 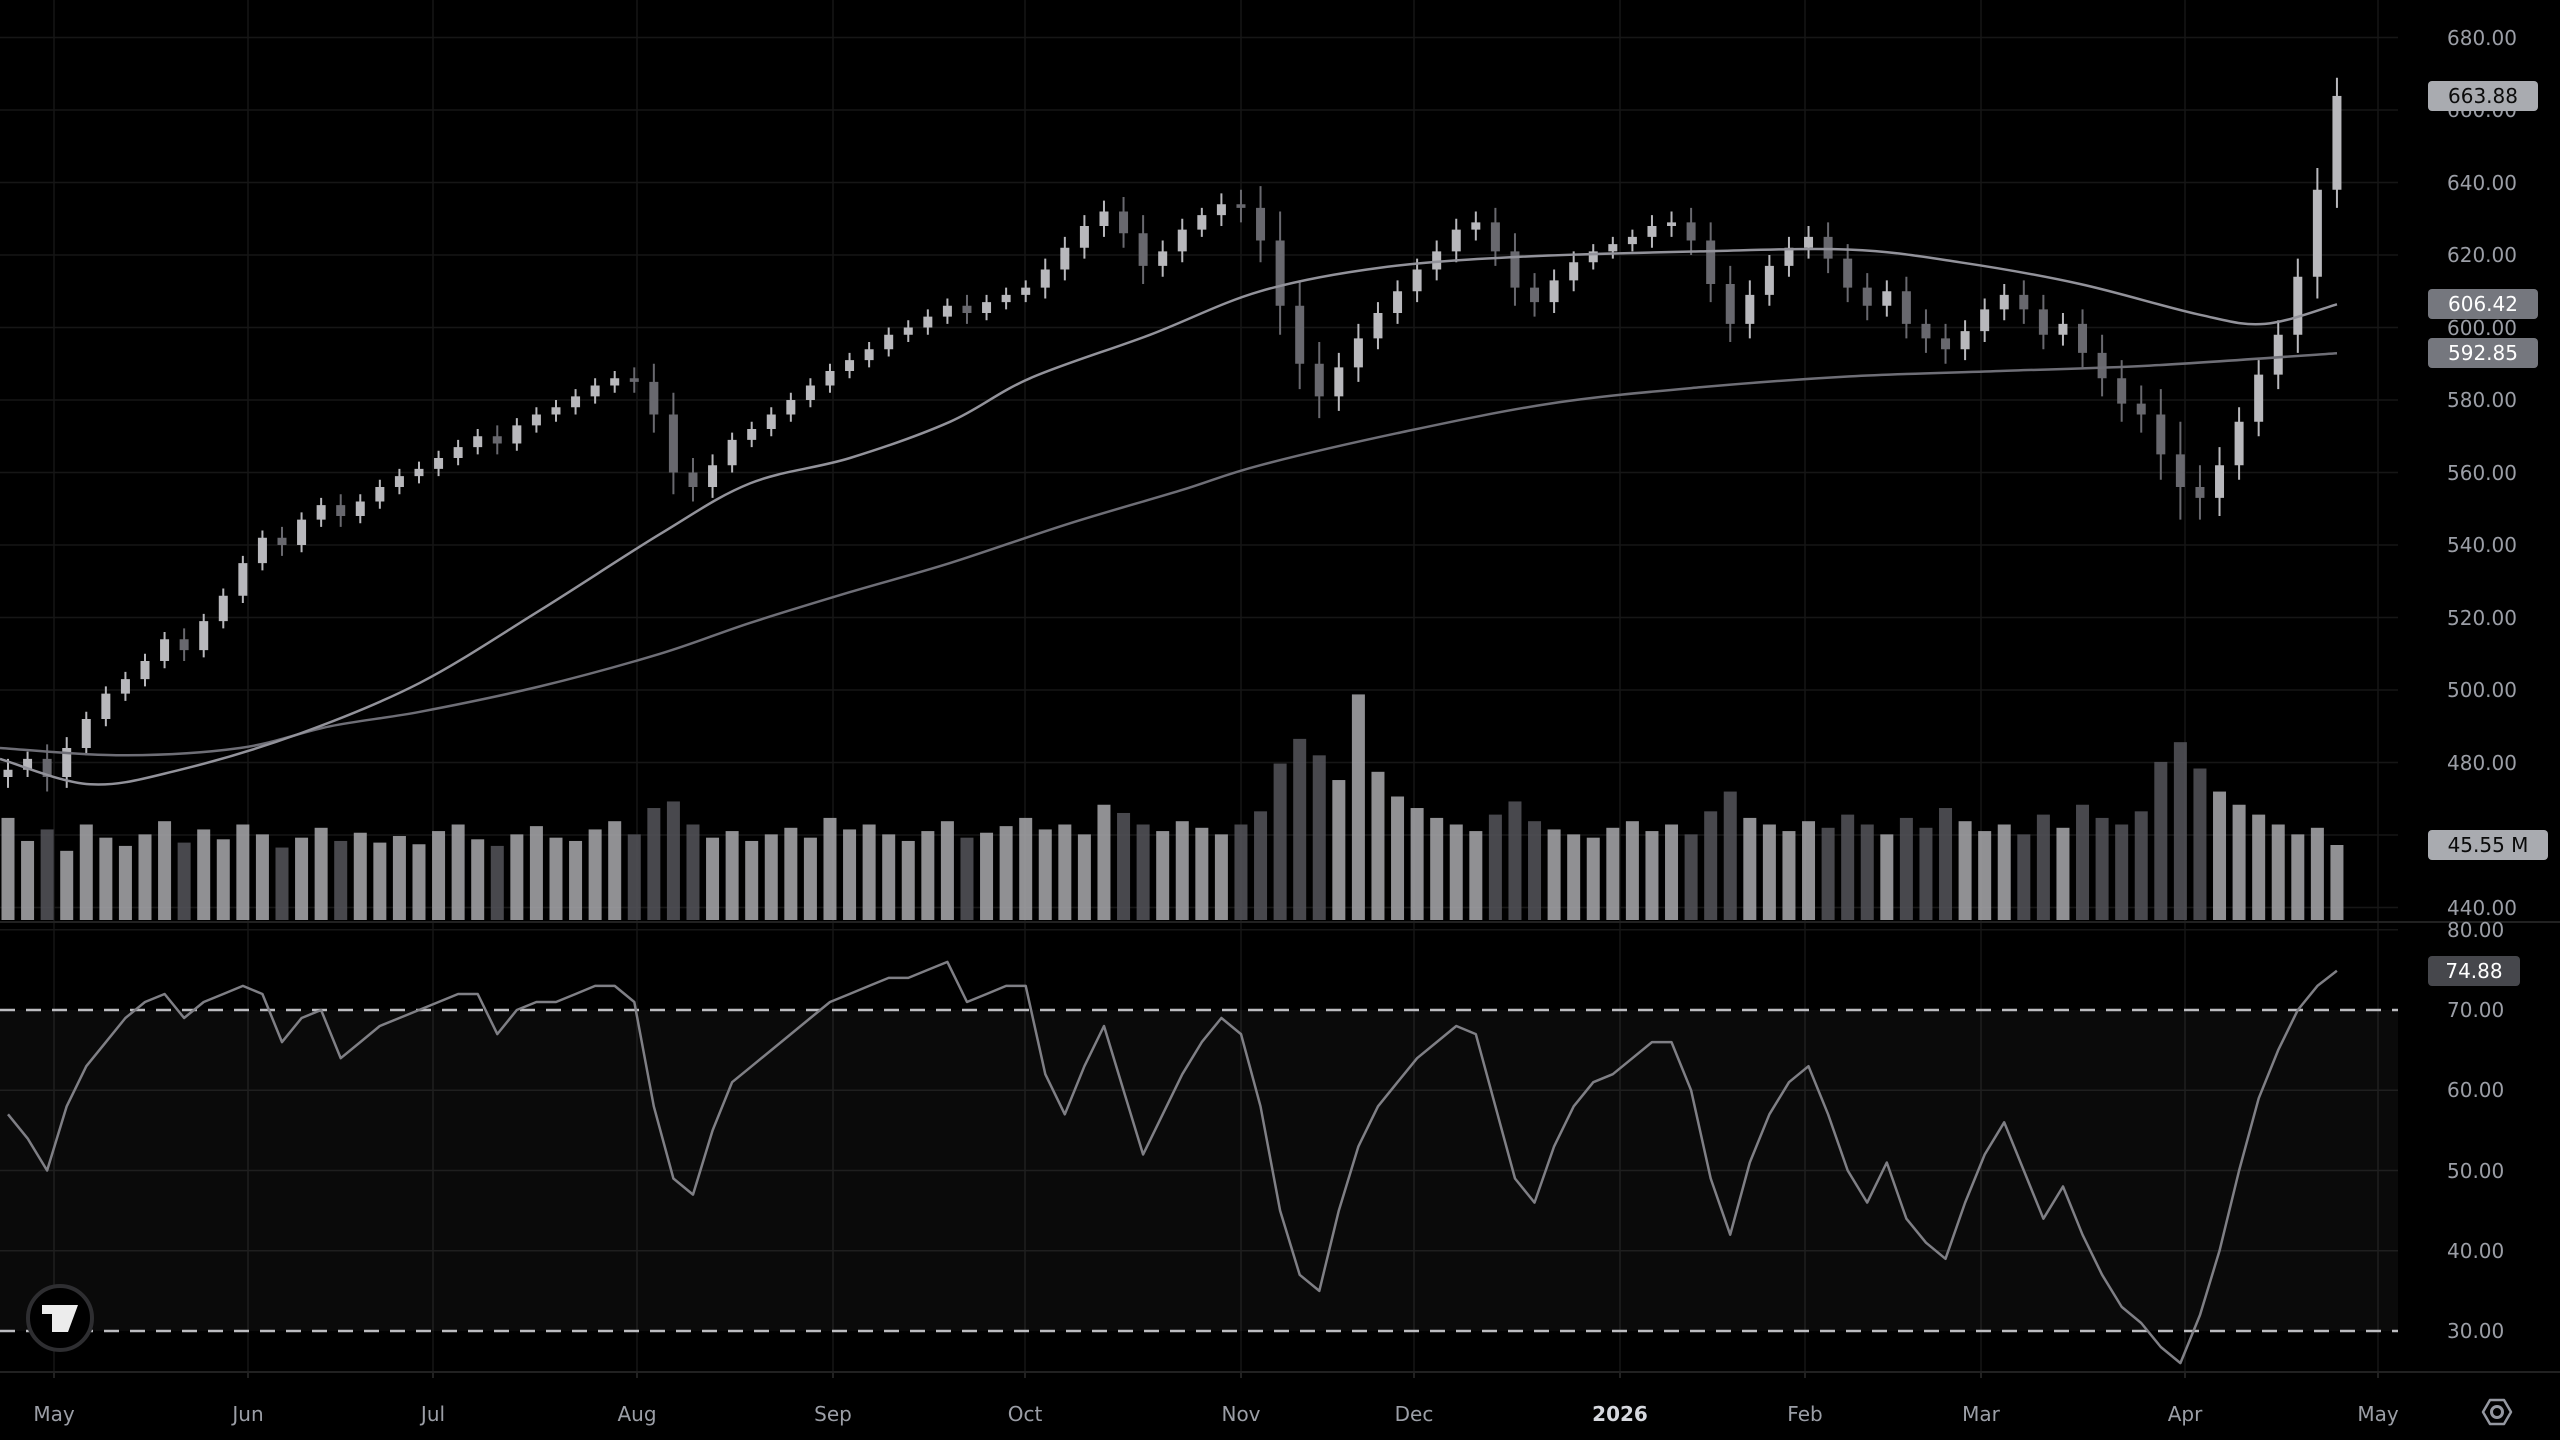 What do you see at coordinates (2482, 907) in the screenshot?
I see `price-axis-label: 440.00` at bounding box center [2482, 907].